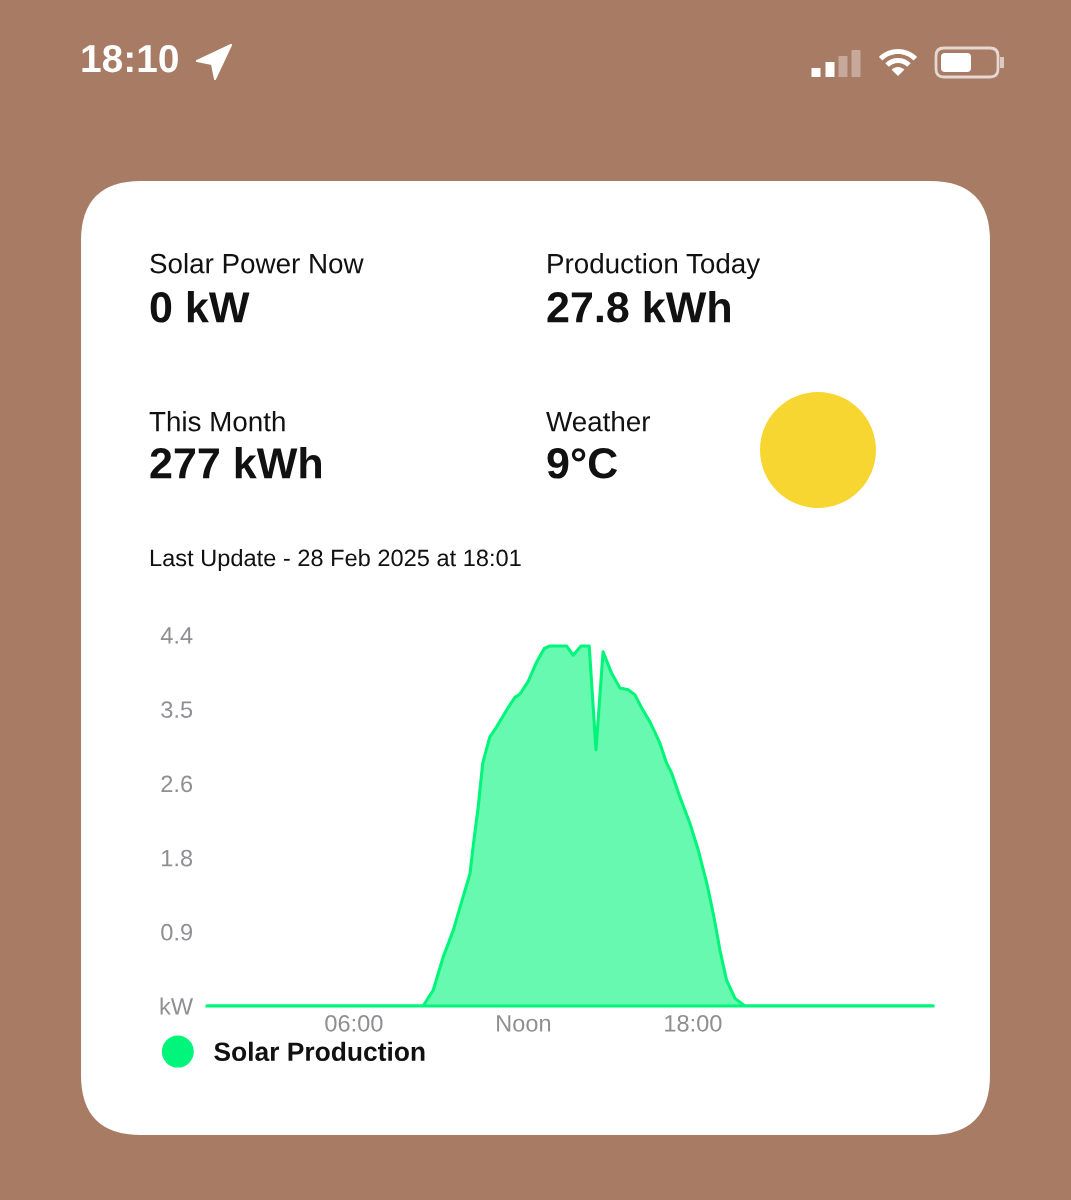 Image resolution: width=1071 pixels, height=1200 pixels. I want to click on y-tick-label: 2.6, so click(177, 784).